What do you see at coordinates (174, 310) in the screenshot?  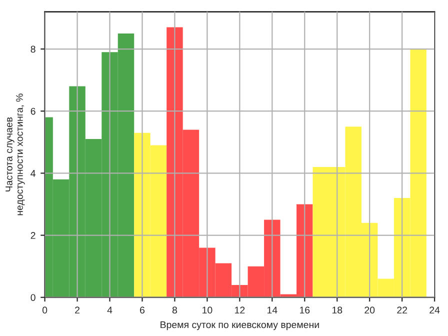 I see `x-tick-label: 8` at bounding box center [174, 310].